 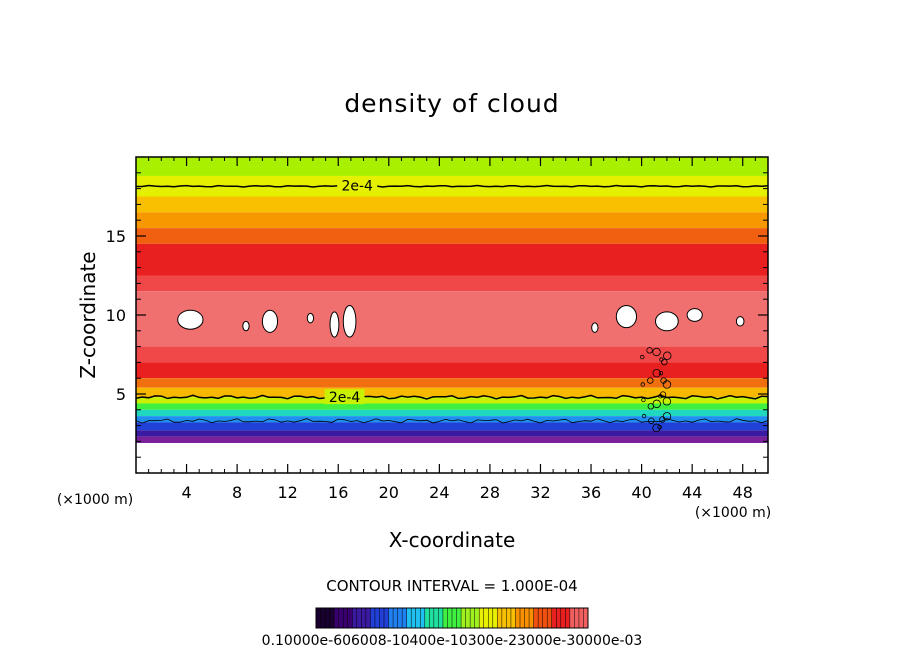 I want to click on x-tick-label: 32, so click(x=540, y=492).